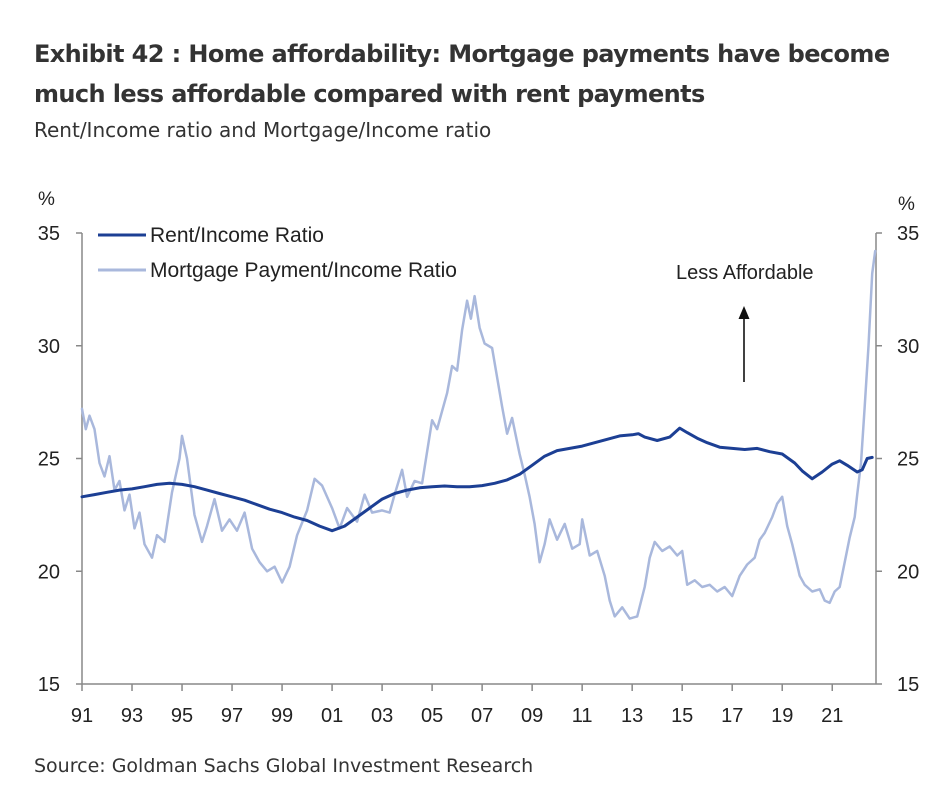 Image resolution: width=946 pixels, height=806 pixels. Describe the element at coordinates (744, 312) in the screenshot. I see `arrow-head-icon` at that location.